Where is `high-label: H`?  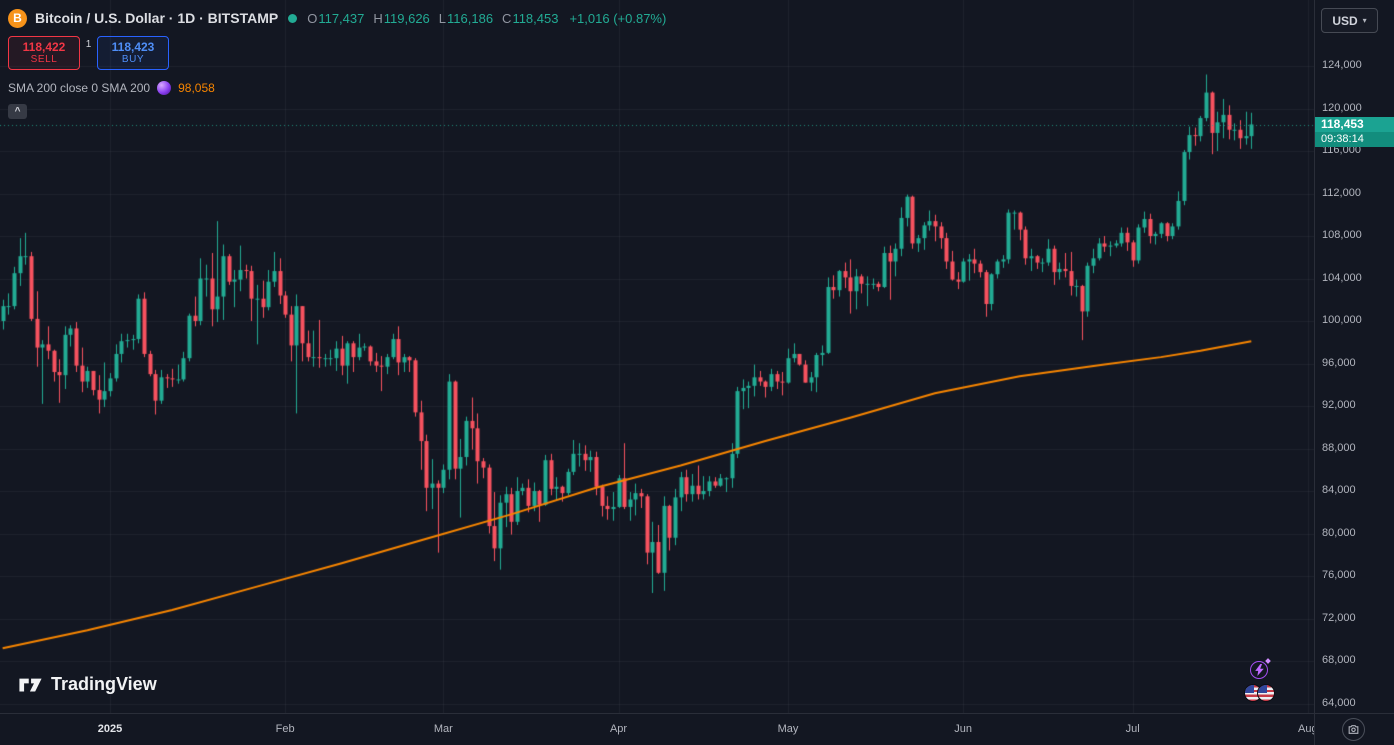 high-label: H is located at coordinates (378, 18).